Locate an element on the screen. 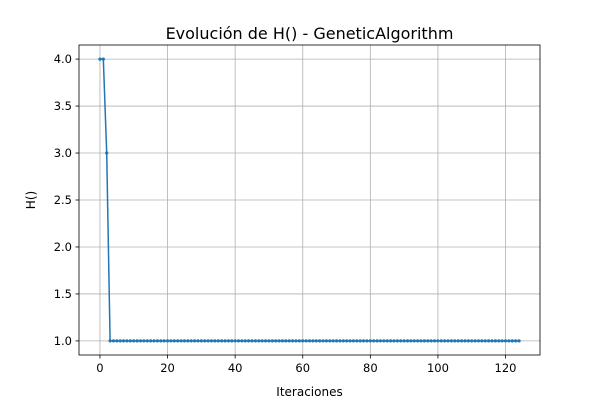 The width and height of the screenshot is (600, 400). y-tick-label: 4.0 is located at coordinates (63, 59).